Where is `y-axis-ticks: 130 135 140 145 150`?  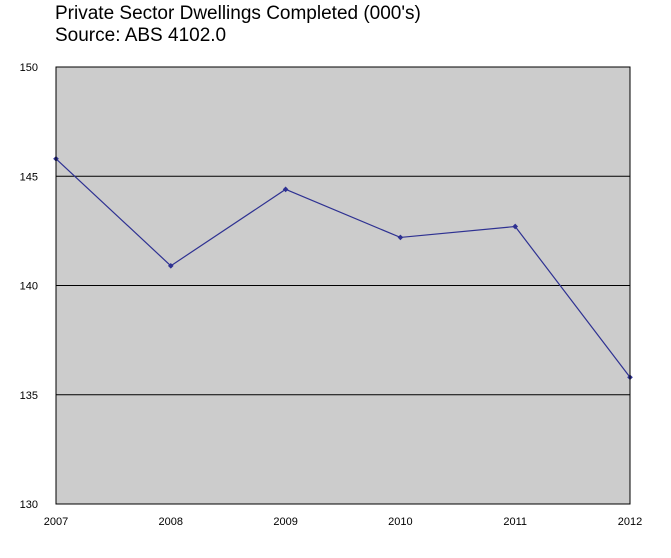
y-axis-ticks: 130 135 140 145 150 is located at coordinates (29, 286).